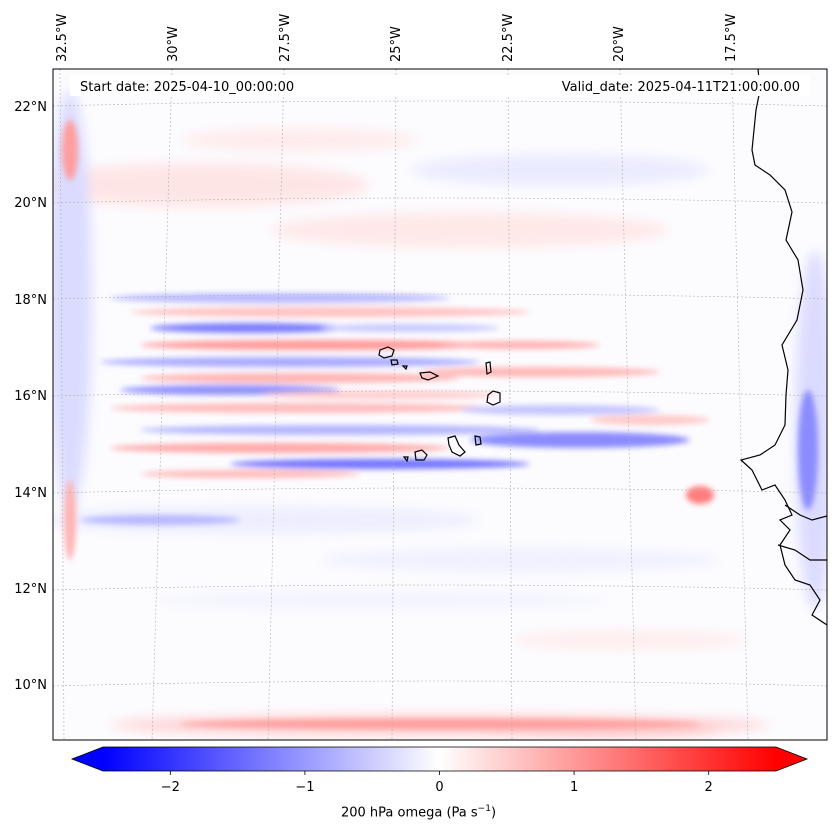  I want to click on lat-label: 12°N, so click(30, 589).